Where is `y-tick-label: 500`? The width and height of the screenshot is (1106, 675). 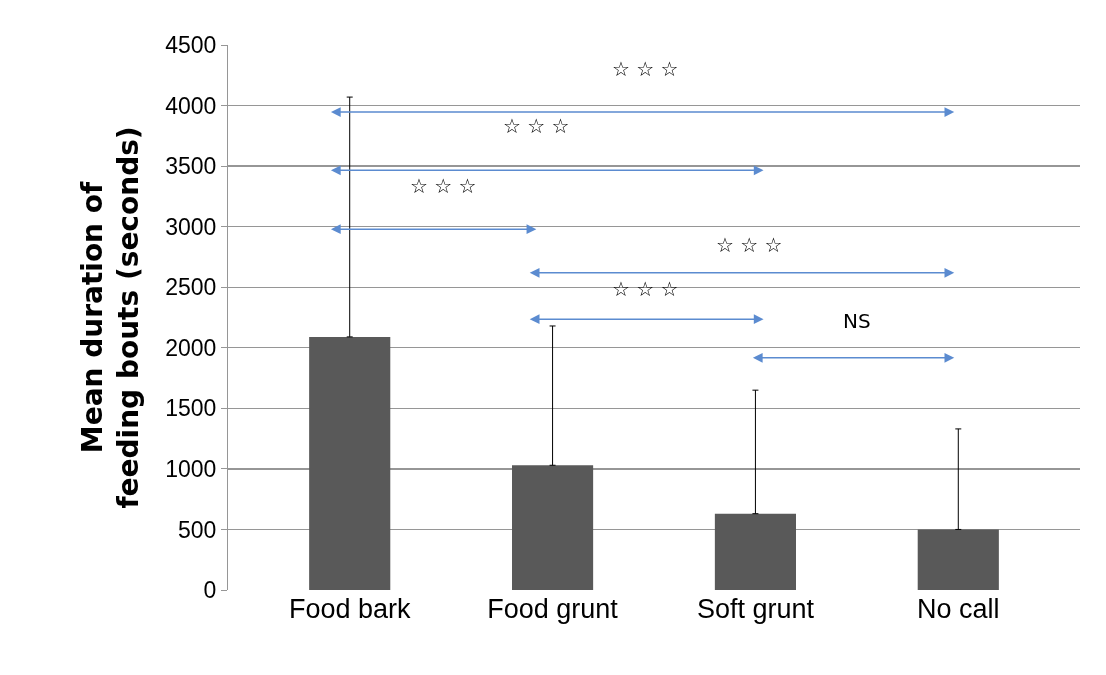 y-tick-label: 500 is located at coordinates (197, 529).